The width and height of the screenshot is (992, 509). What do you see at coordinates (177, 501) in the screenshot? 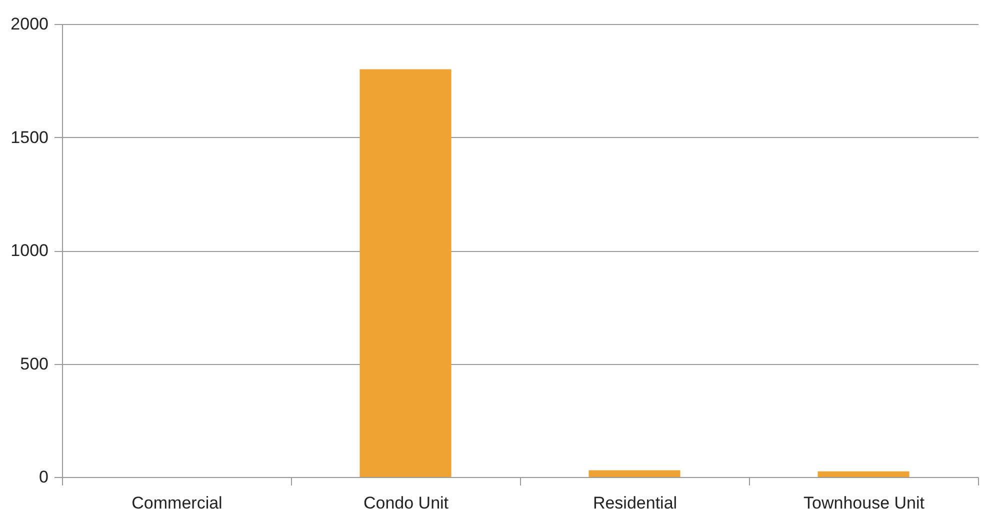
I see `x-tick-label: Commercial` at bounding box center [177, 501].